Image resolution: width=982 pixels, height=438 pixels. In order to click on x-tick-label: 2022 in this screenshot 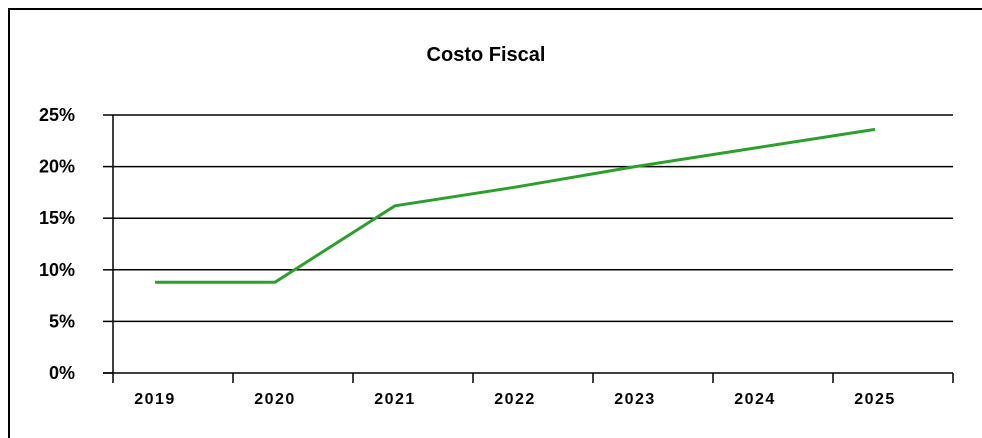, I will do `click(515, 399)`.